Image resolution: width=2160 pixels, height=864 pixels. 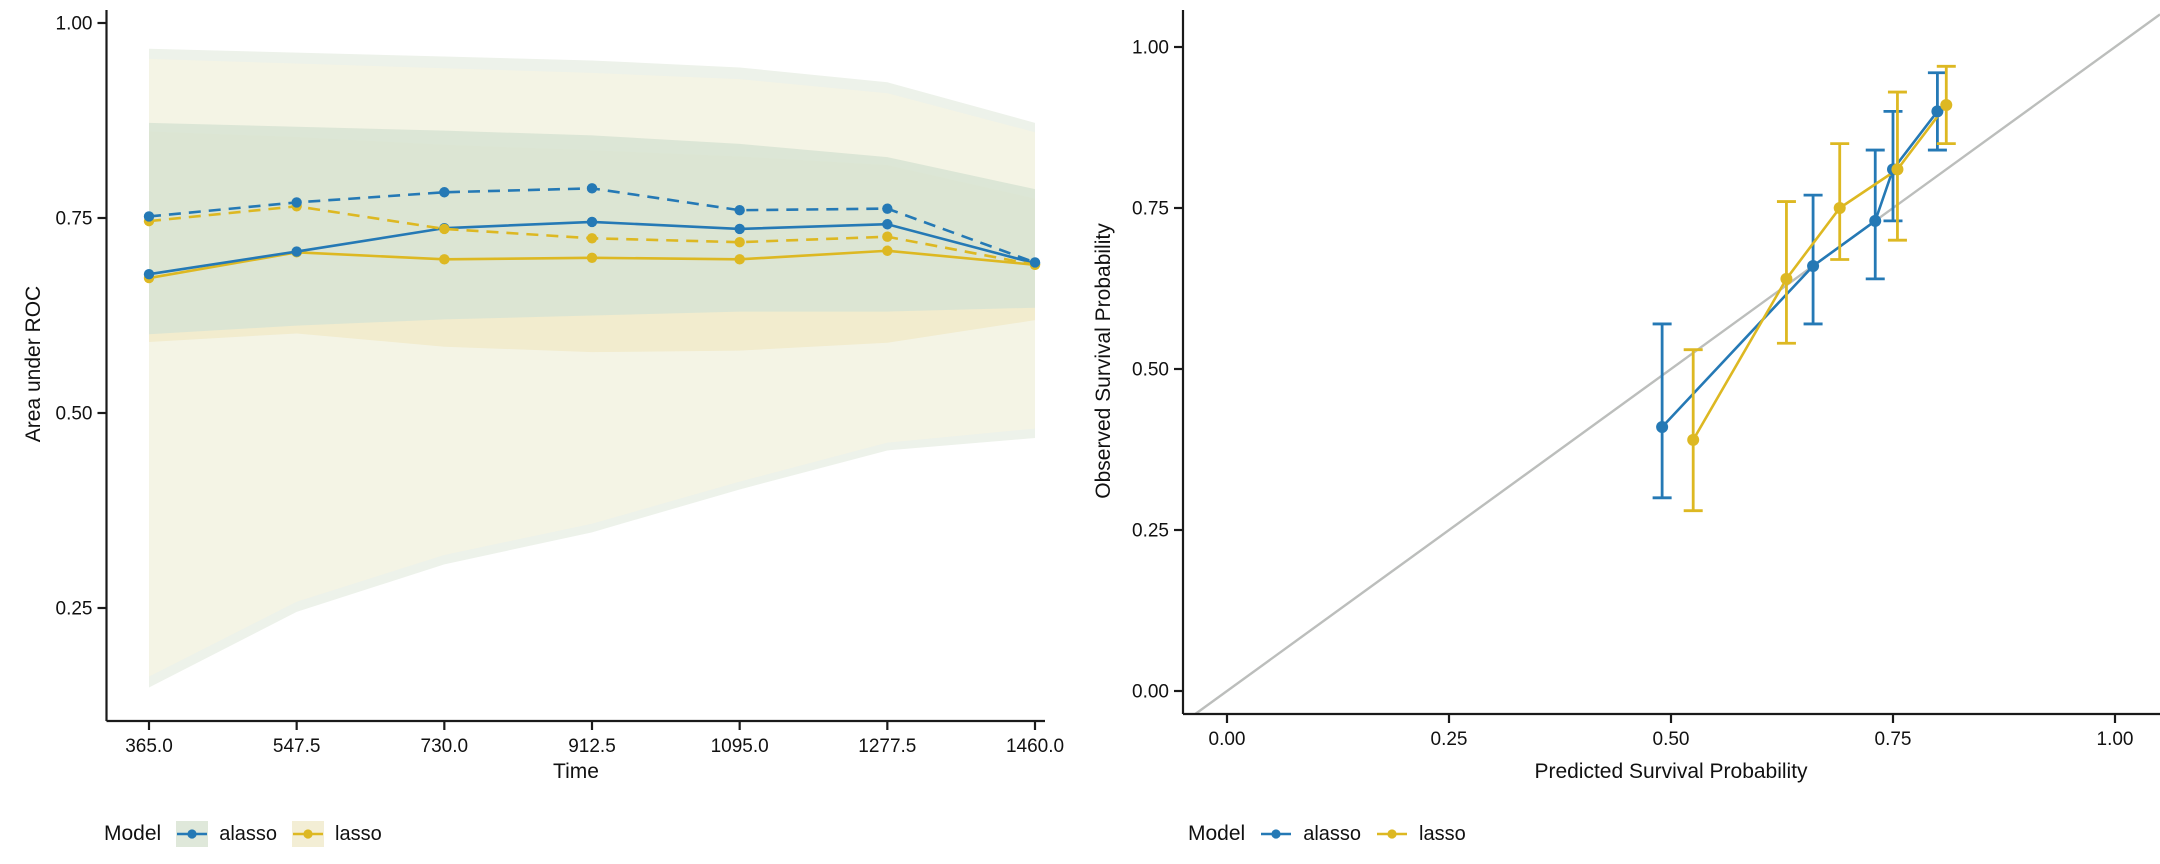 What do you see at coordinates (1150, 692) in the screenshot?
I see `y-tick-label: 0.00` at bounding box center [1150, 692].